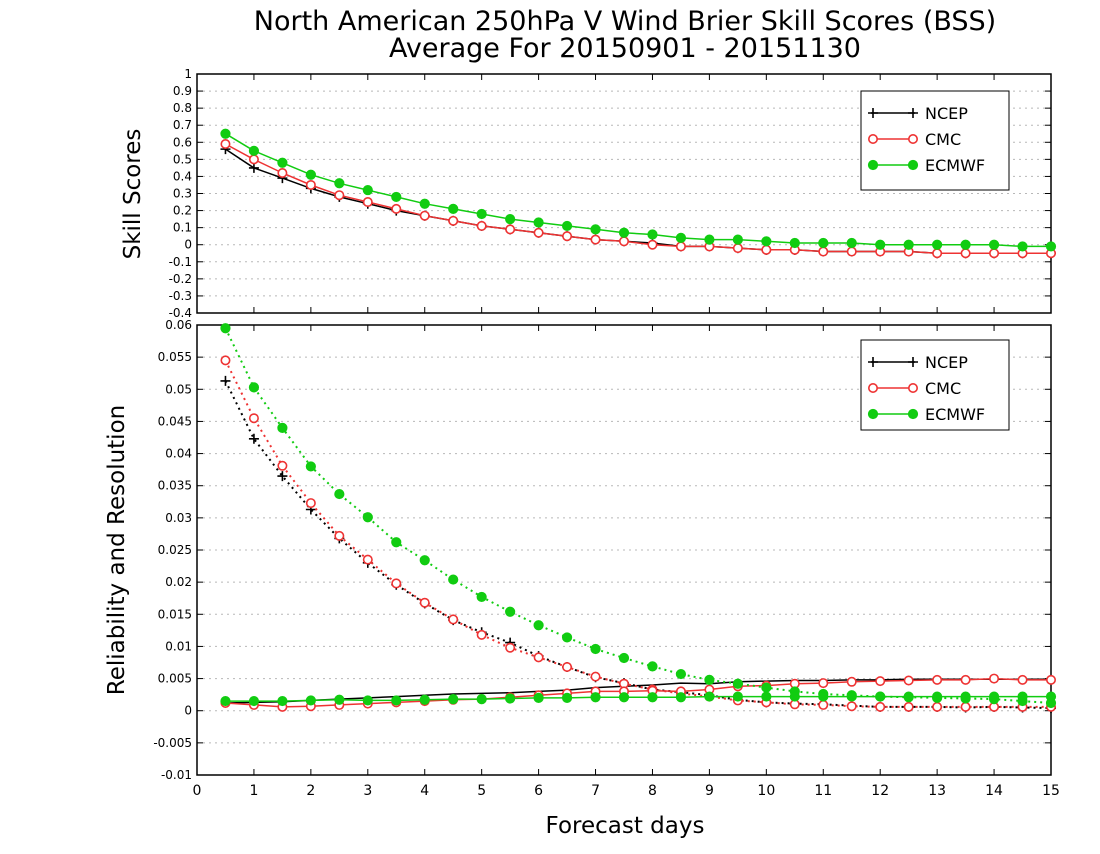 The width and height of the screenshot is (1100, 854). I want to click on x-tick-label: 11, so click(823, 791).